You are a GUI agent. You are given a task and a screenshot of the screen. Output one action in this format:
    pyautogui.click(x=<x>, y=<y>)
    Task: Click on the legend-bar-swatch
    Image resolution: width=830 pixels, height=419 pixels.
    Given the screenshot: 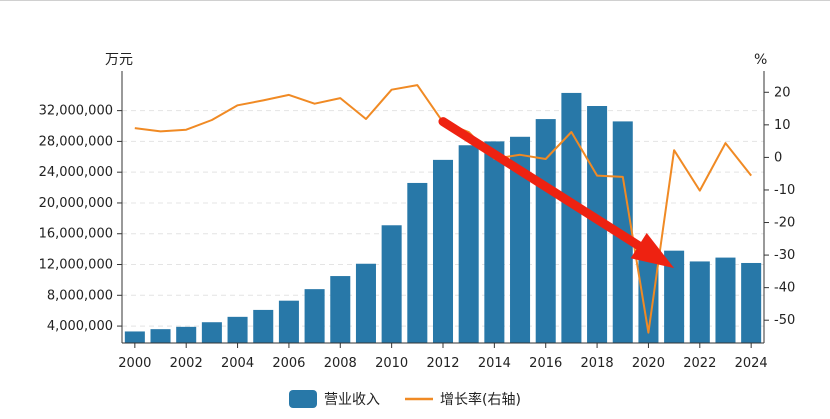 What is the action you would take?
    pyautogui.click(x=303, y=399)
    